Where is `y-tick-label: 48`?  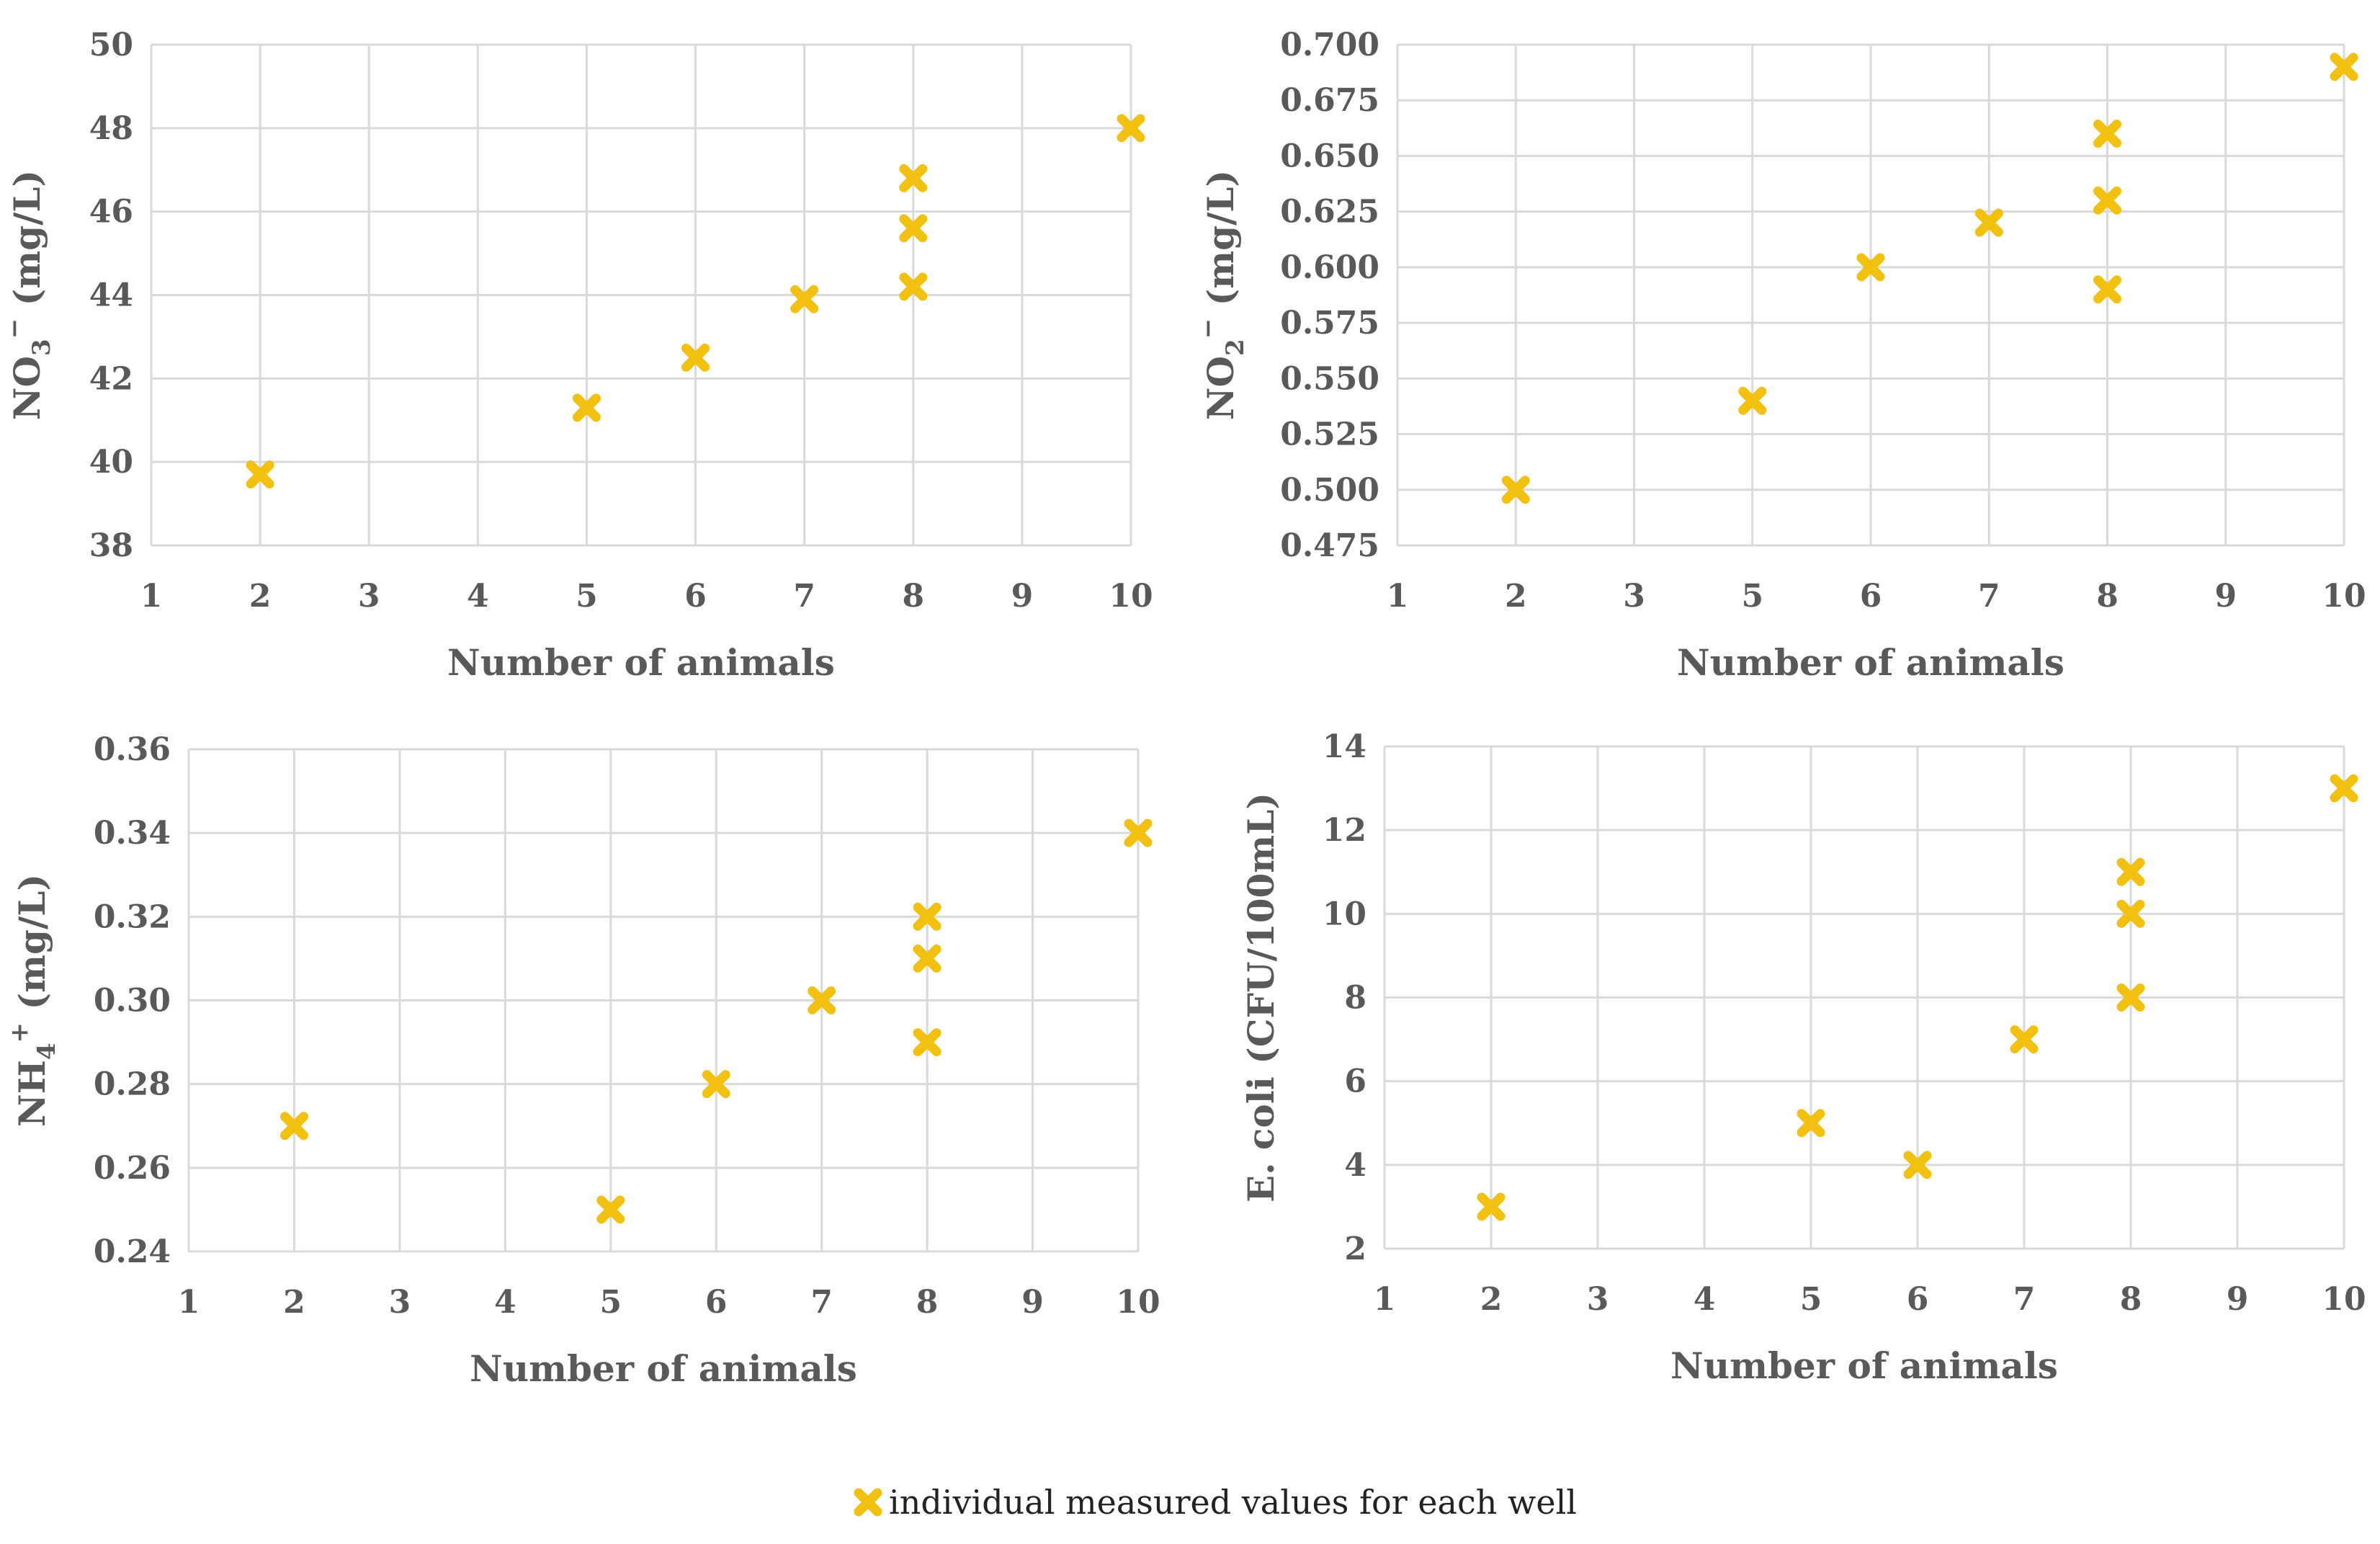 y-tick-label: 48 is located at coordinates (111, 128).